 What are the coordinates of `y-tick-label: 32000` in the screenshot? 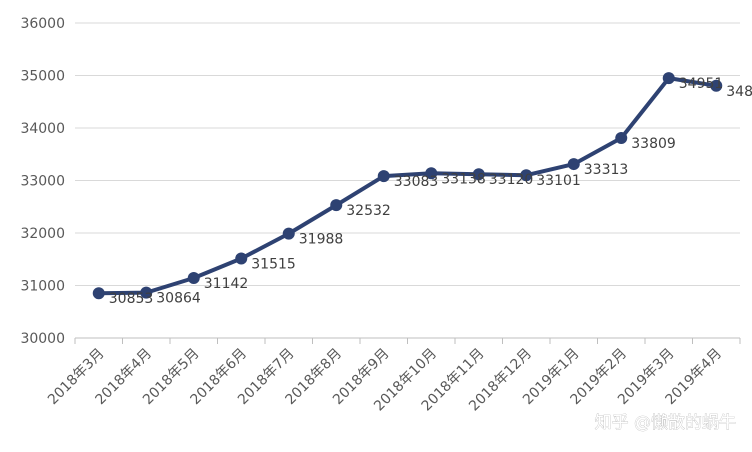 It's located at (42, 234).